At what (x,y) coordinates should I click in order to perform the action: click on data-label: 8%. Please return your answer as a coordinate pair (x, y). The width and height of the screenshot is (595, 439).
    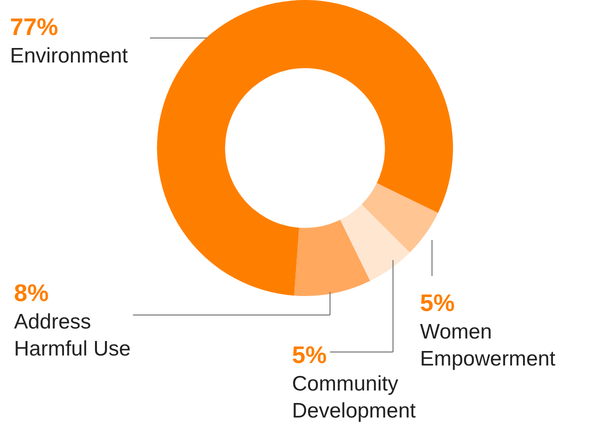
    Looking at the image, I should click on (31, 293).